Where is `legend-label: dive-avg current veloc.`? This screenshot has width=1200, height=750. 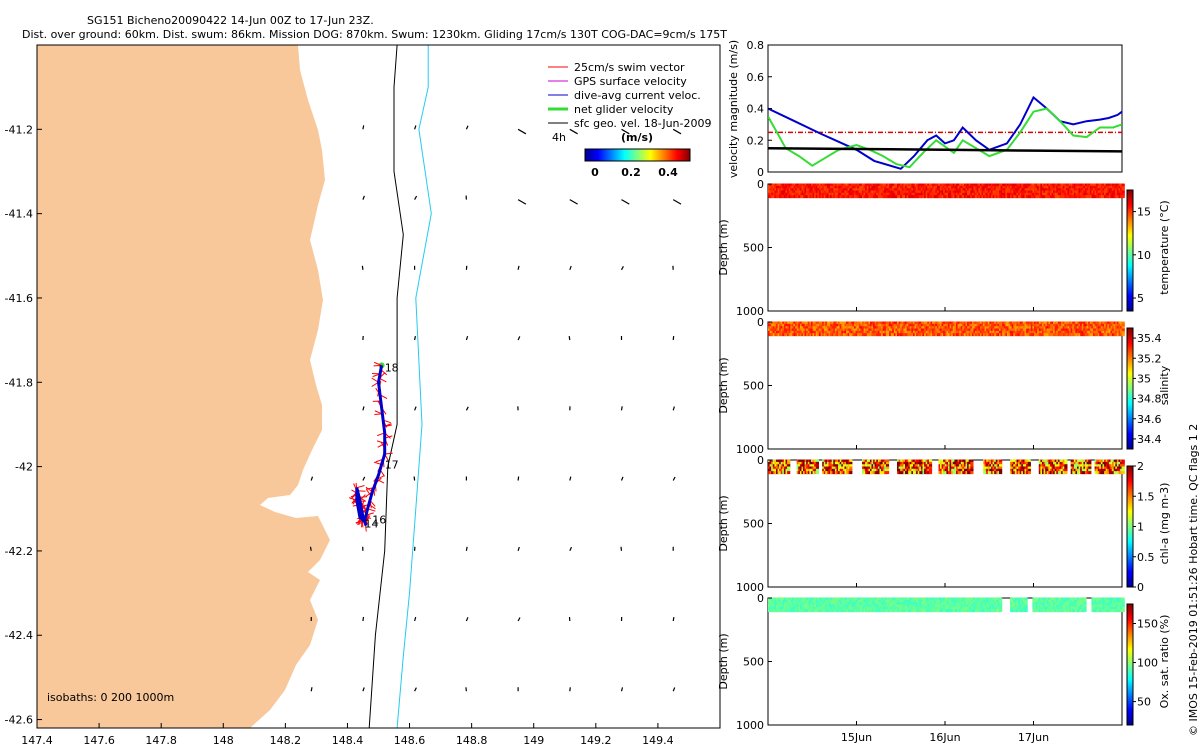 legend-label: dive-avg current veloc. is located at coordinates (637, 95).